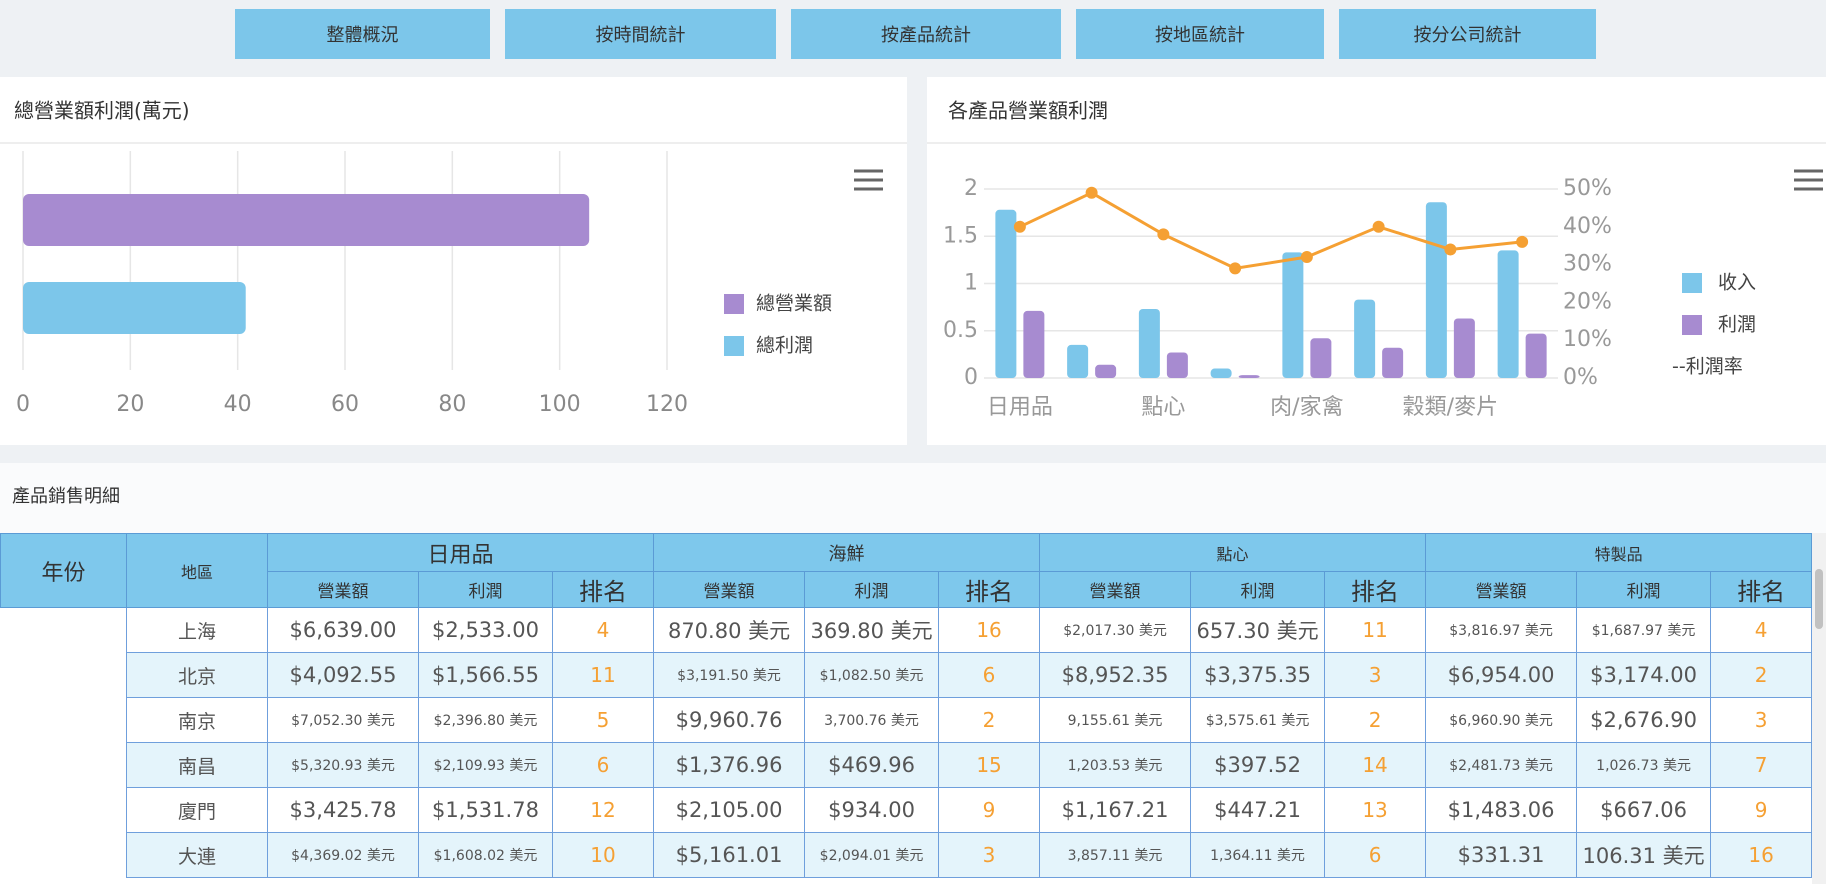 The height and width of the screenshot is (884, 1826). I want to click on group-header: 特製品, so click(1618, 552).